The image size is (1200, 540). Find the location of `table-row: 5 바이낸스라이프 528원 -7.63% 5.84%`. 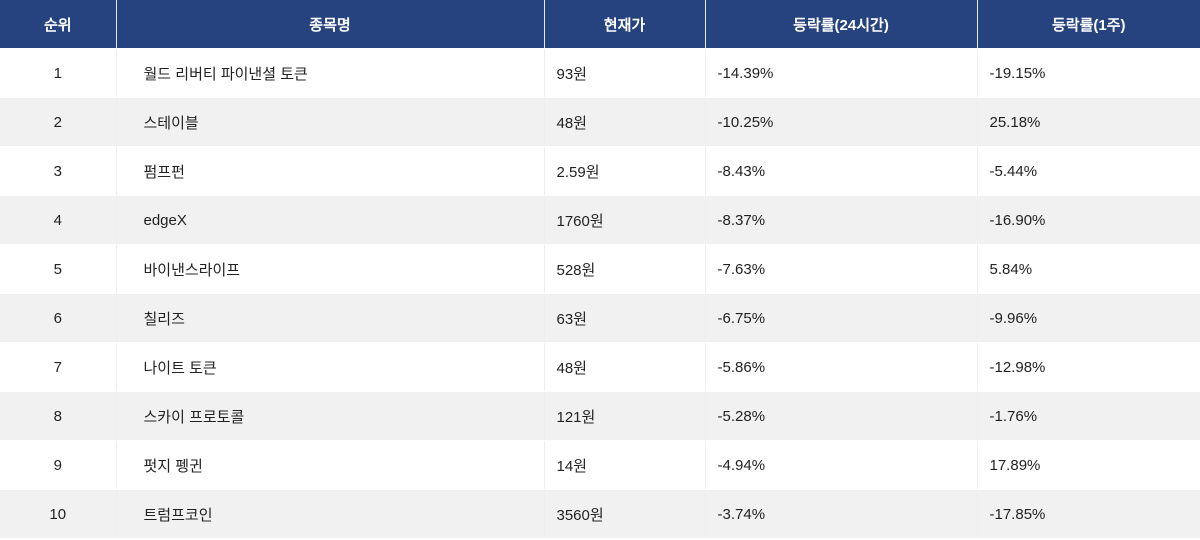

table-row: 5 바이낸스라이프 528원 -7.63% 5.84% is located at coordinates (600, 269).